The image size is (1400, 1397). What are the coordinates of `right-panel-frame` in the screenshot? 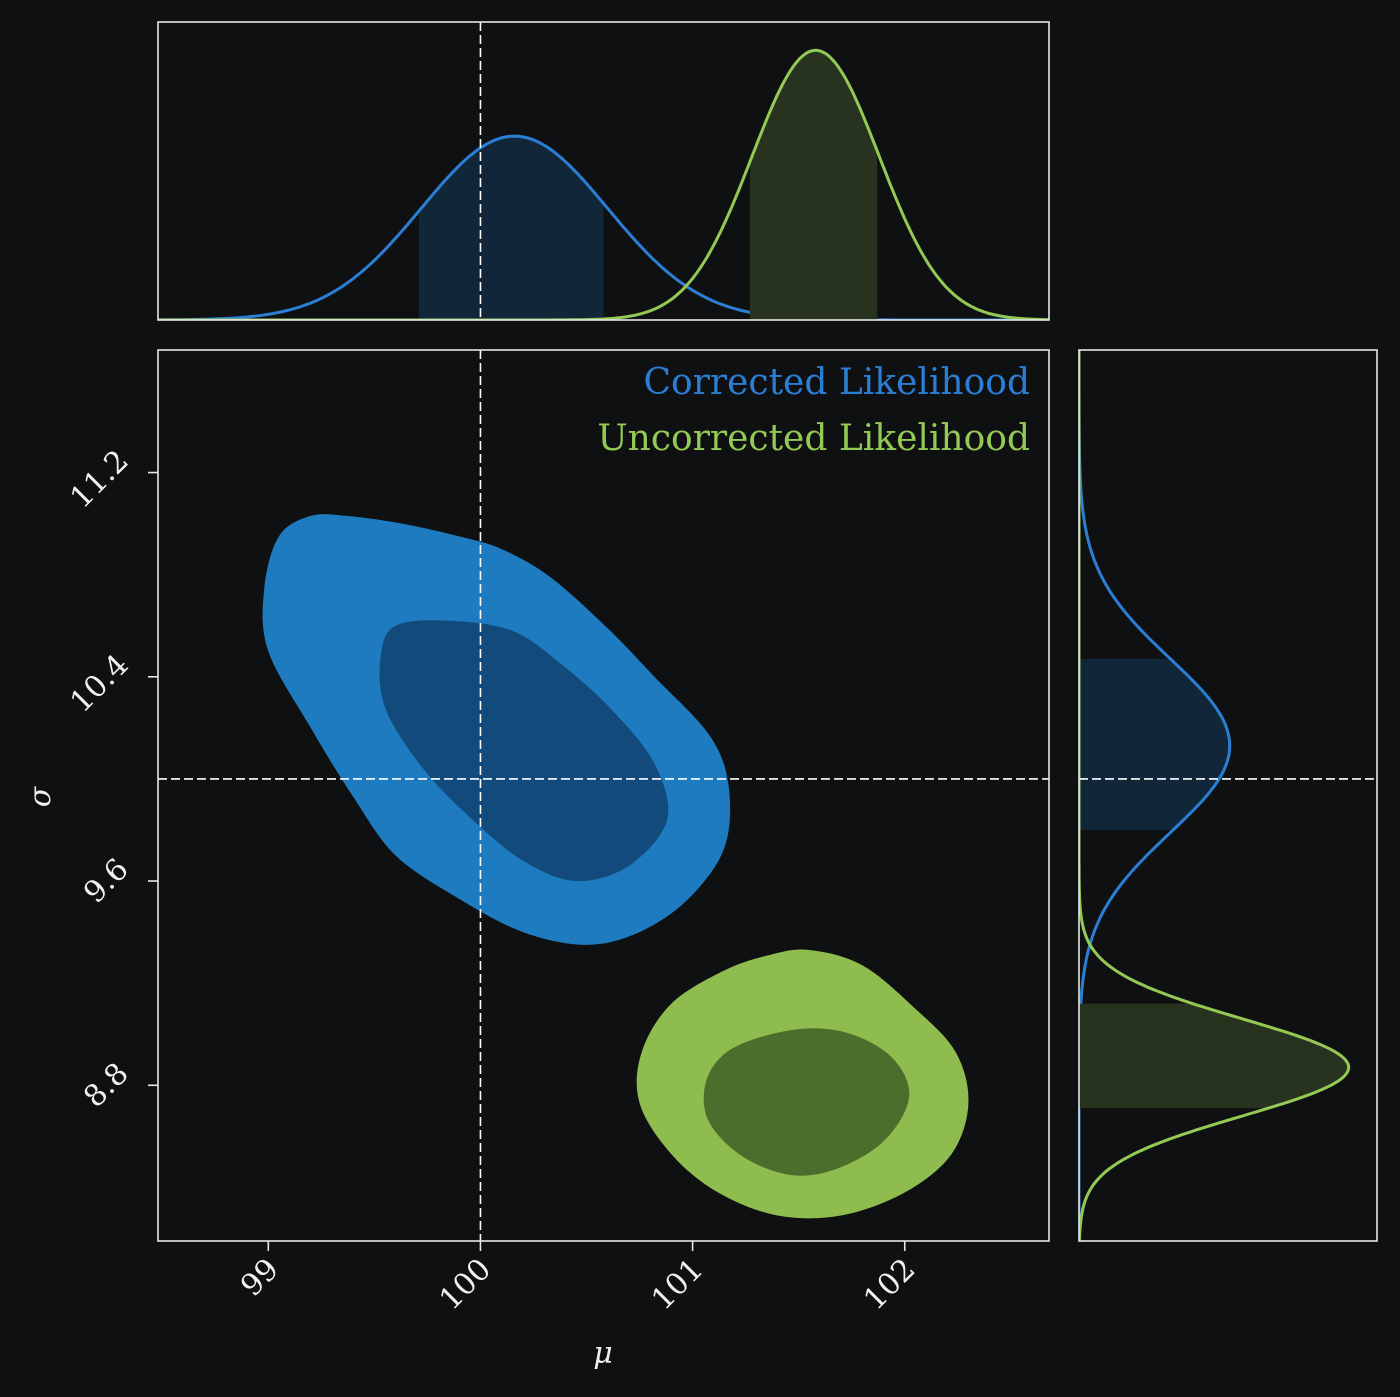 It's located at (1228, 795).